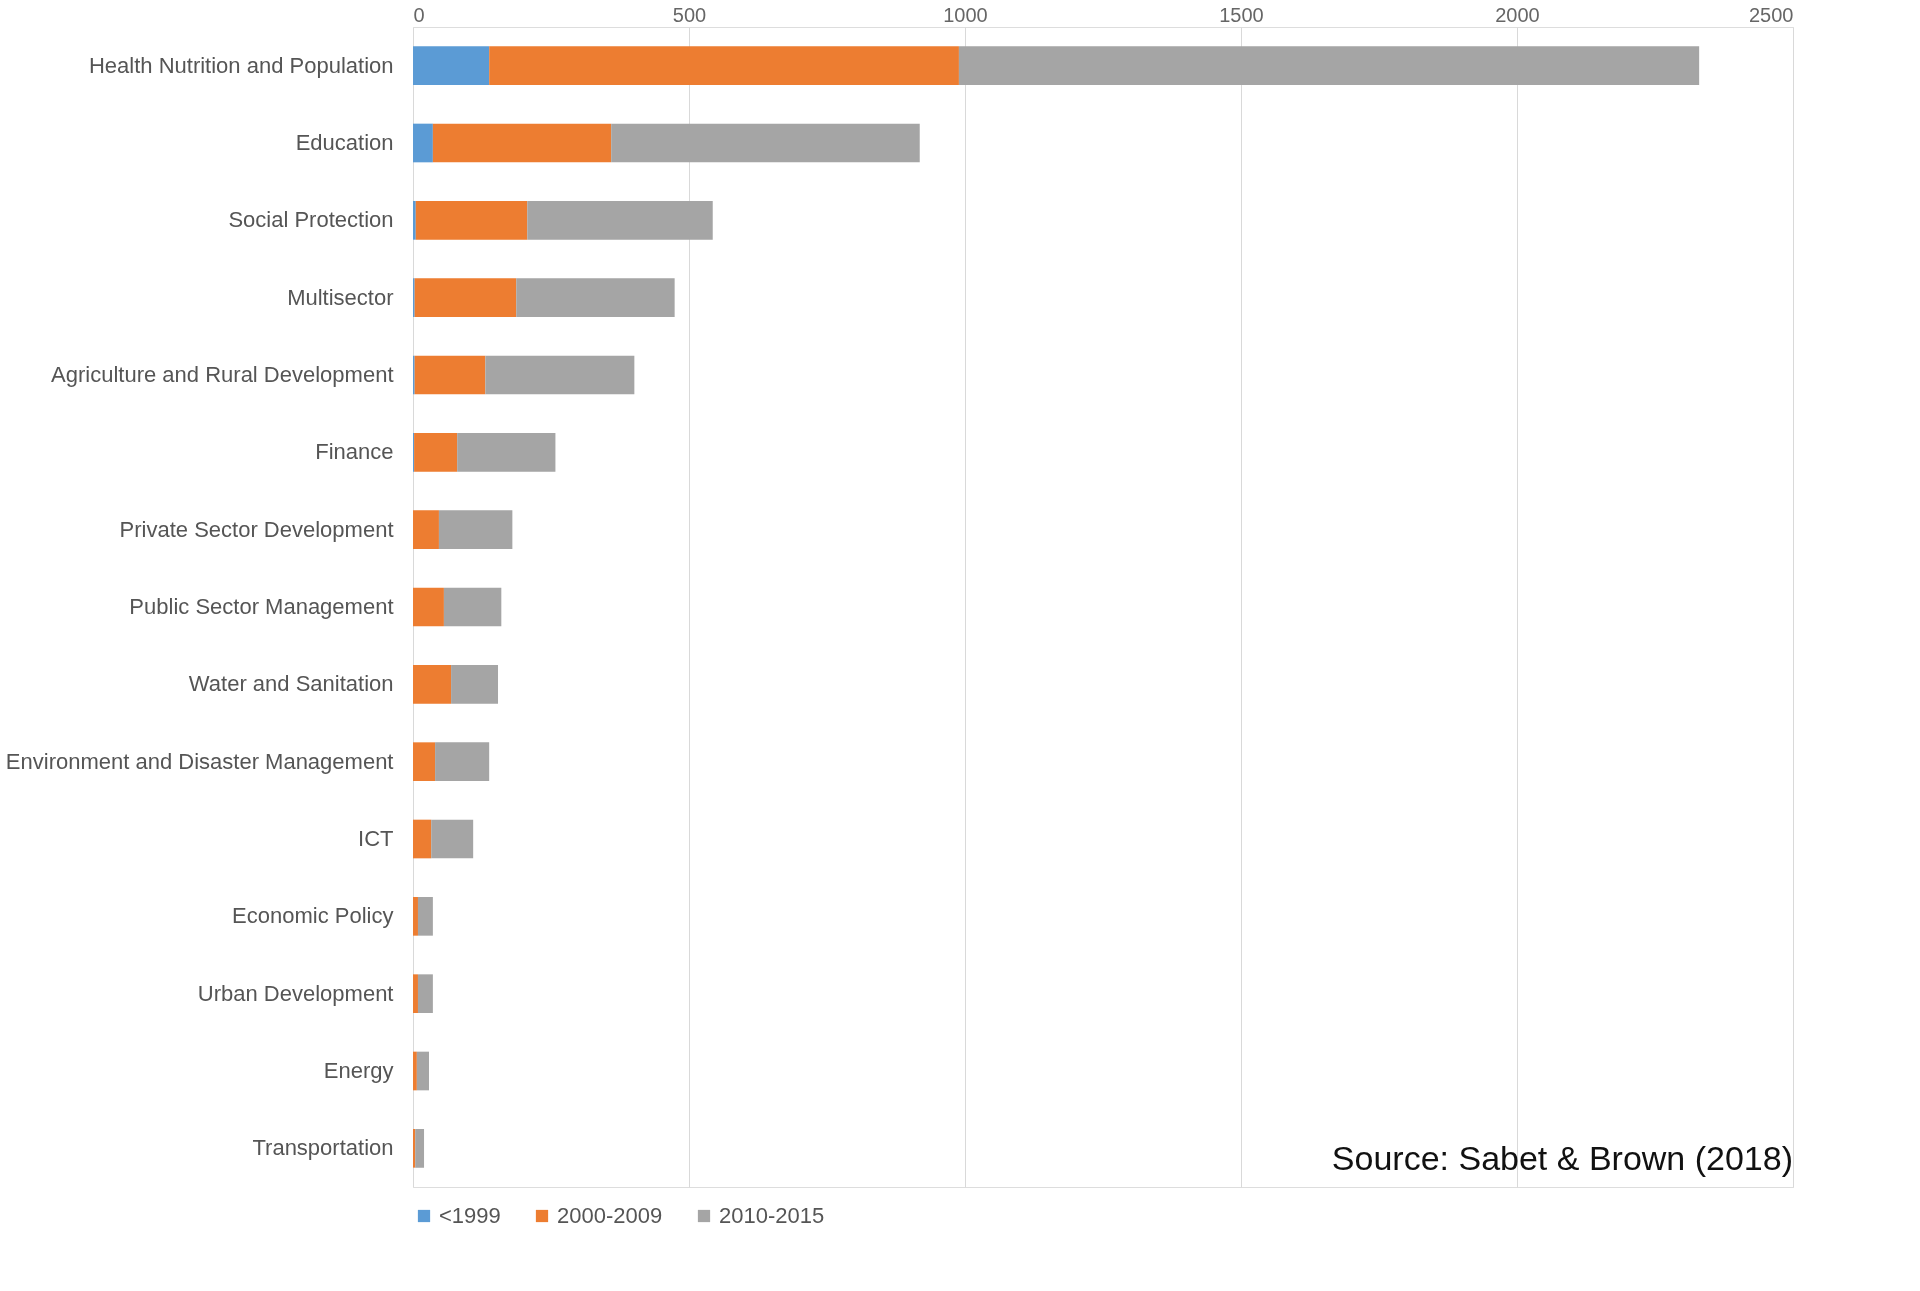  I want to click on y-tick-label: Finance, so click(354, 452).